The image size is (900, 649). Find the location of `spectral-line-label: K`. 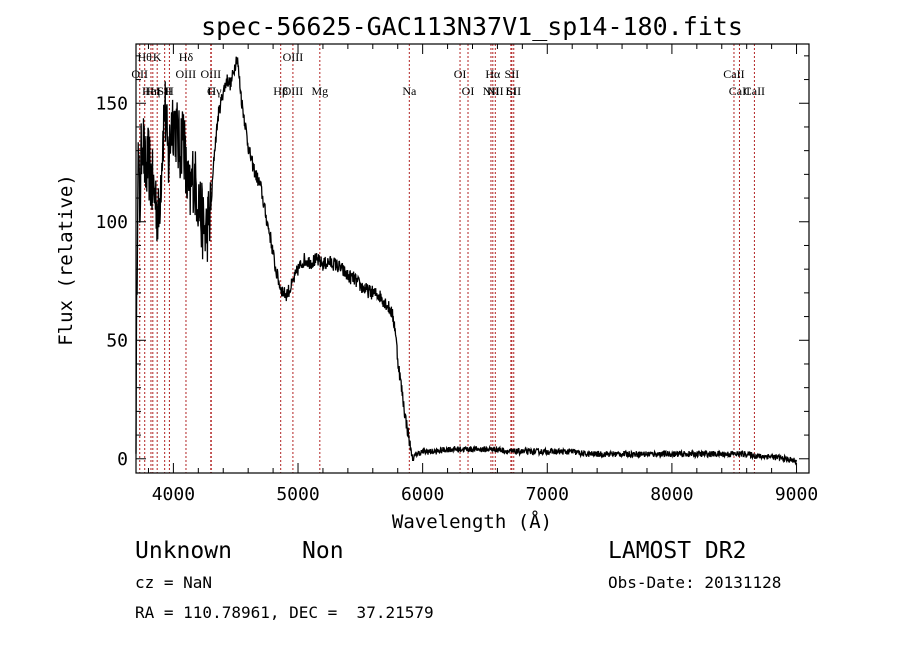

spectral-line-label: K is located at coordinates (157, 57).